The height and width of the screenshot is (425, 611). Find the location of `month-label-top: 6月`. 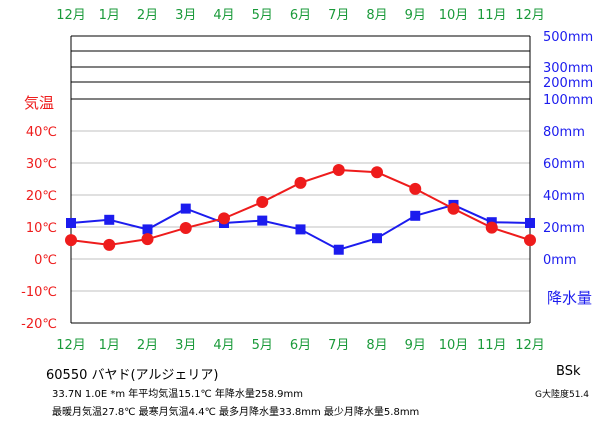

month-label-top: 6月 is located at coordinates (300, 15).